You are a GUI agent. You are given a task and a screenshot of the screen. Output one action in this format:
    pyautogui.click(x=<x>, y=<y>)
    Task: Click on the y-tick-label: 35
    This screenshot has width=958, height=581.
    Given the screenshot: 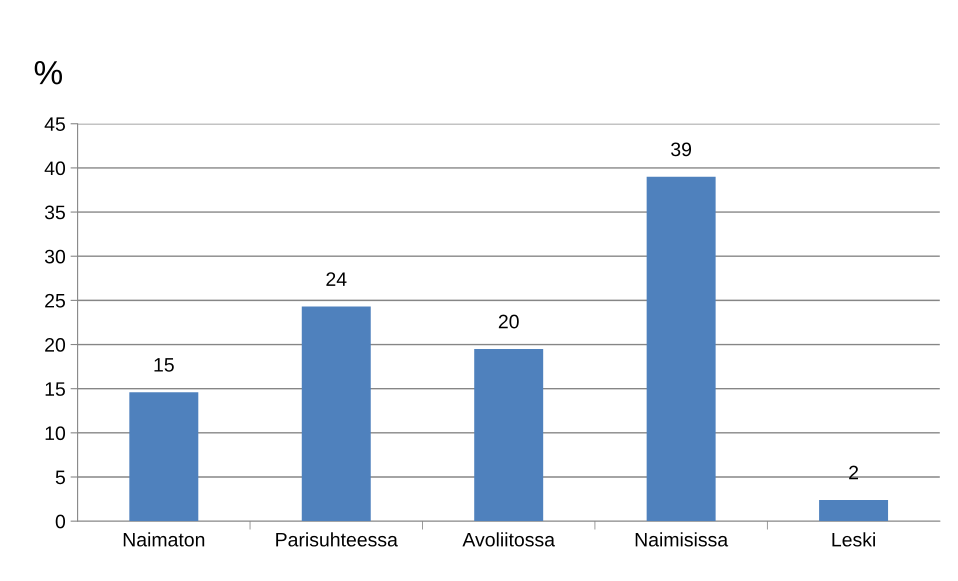 What is the action you would take?
    pyautogui.click(x=54, y=213)
    